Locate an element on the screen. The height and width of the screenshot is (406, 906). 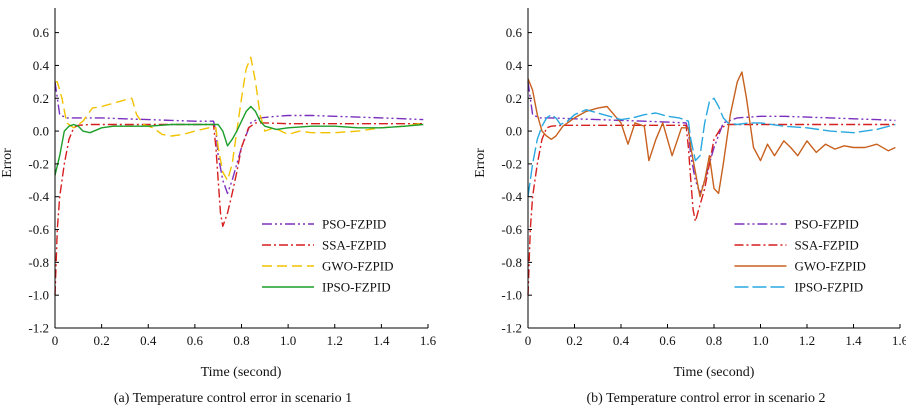
chart-b-legend-label: PSO-FZPID is located at coordinates (826, 224).